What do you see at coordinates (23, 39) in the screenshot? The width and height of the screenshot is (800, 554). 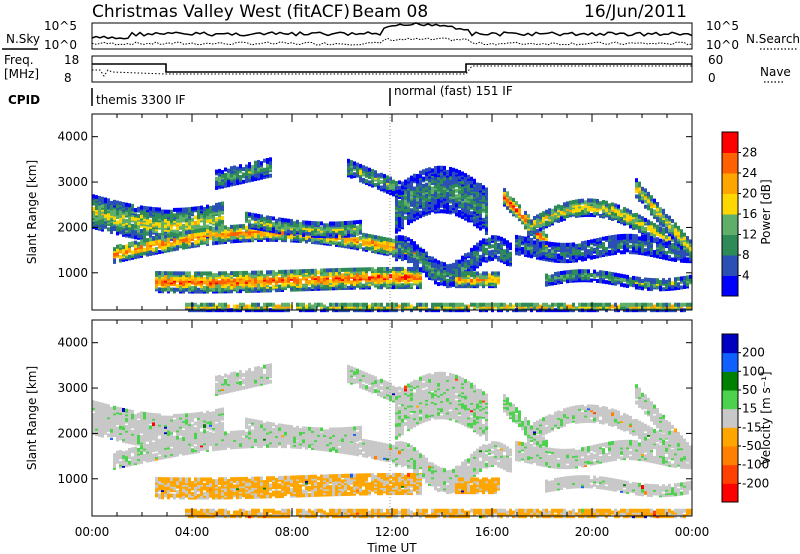 I see `nsky-label: N.Sky` at bounding box center [23, 39].